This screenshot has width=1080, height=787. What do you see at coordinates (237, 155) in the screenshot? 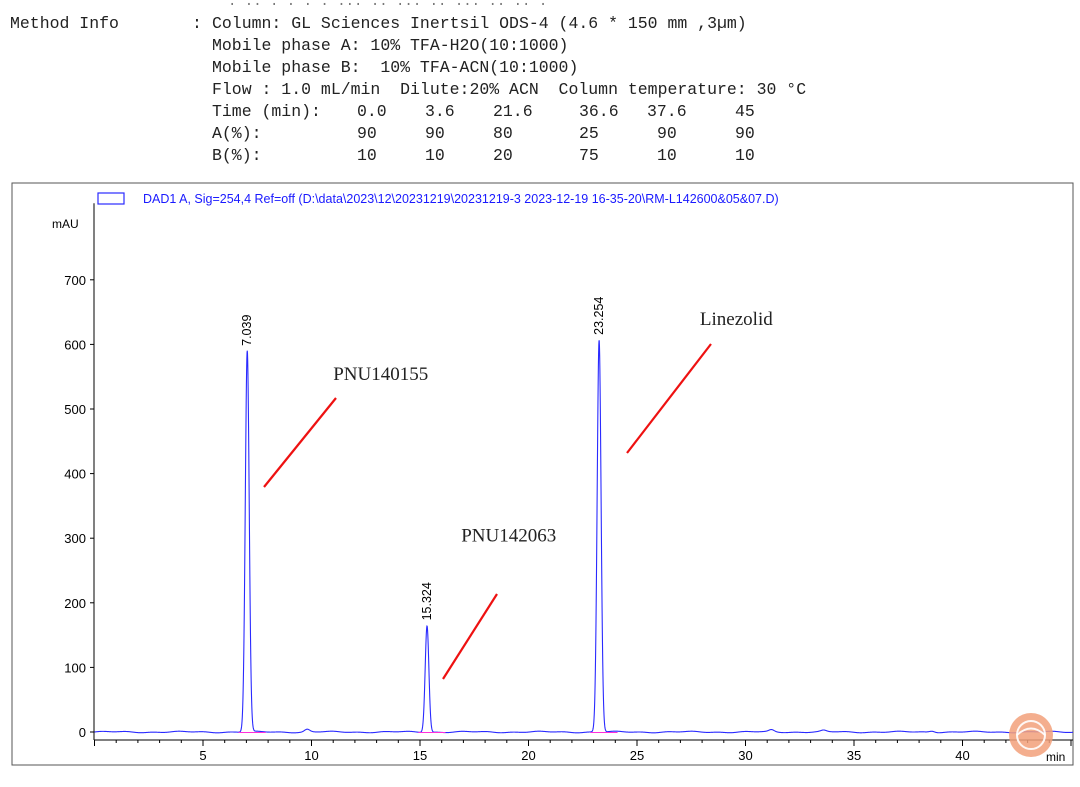
I see `gradient-b-label: B(%):` at bounding box center [237, 155].